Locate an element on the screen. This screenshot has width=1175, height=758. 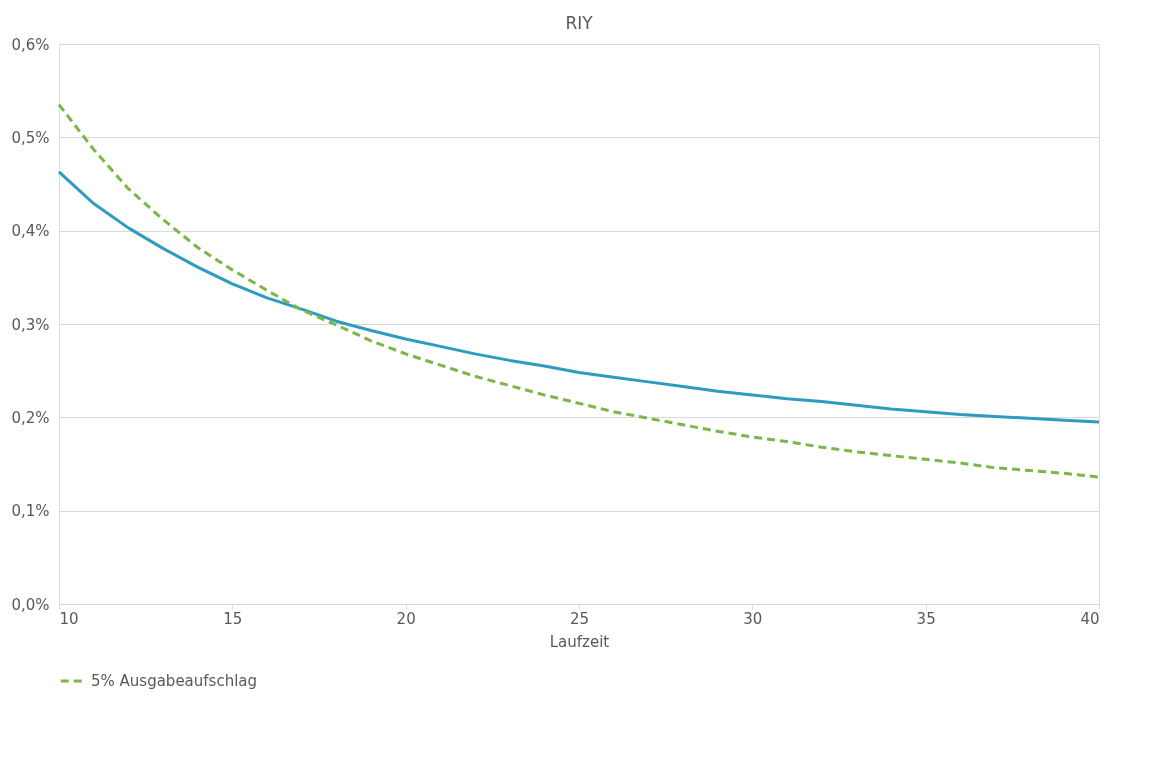
y-tick-label: 0,2% is located at coordinates (30, 417).